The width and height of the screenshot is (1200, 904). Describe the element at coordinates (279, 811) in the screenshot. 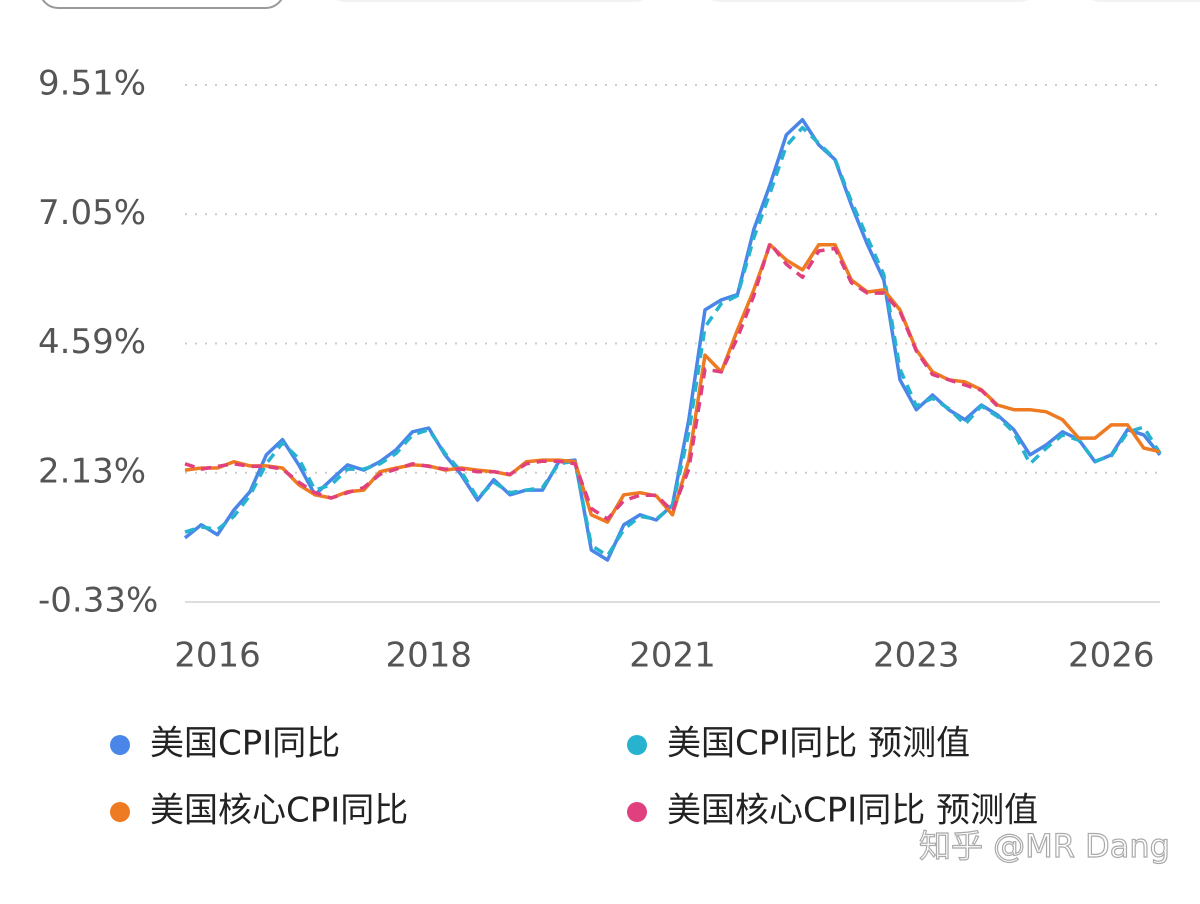

I see `legend-label: 美国核心CPI同比` at that location.